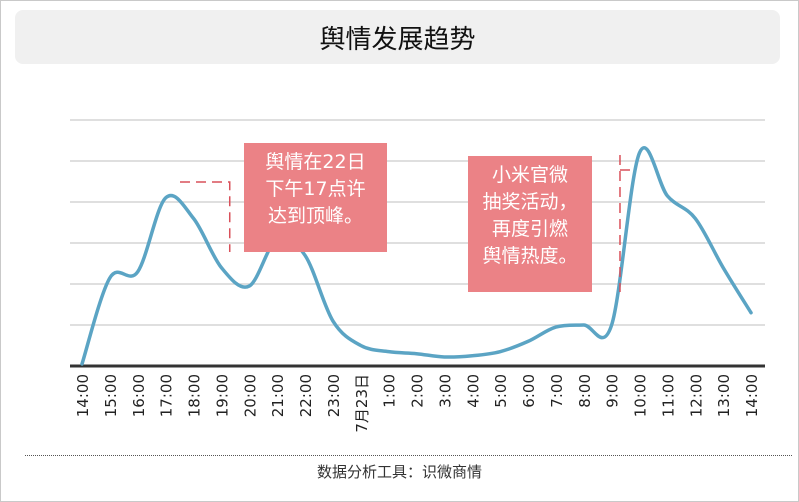  Describe the element at coordinates (390, 391) in the screenshot. I see `x-tick-label: 1:00` at that location.